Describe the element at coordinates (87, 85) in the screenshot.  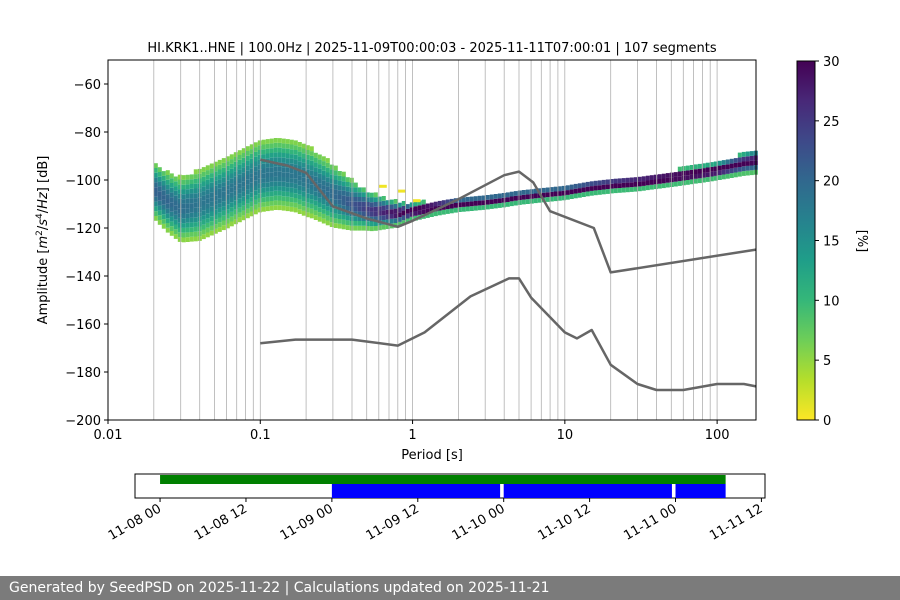
I see `y-tick-label: −60` at that location.